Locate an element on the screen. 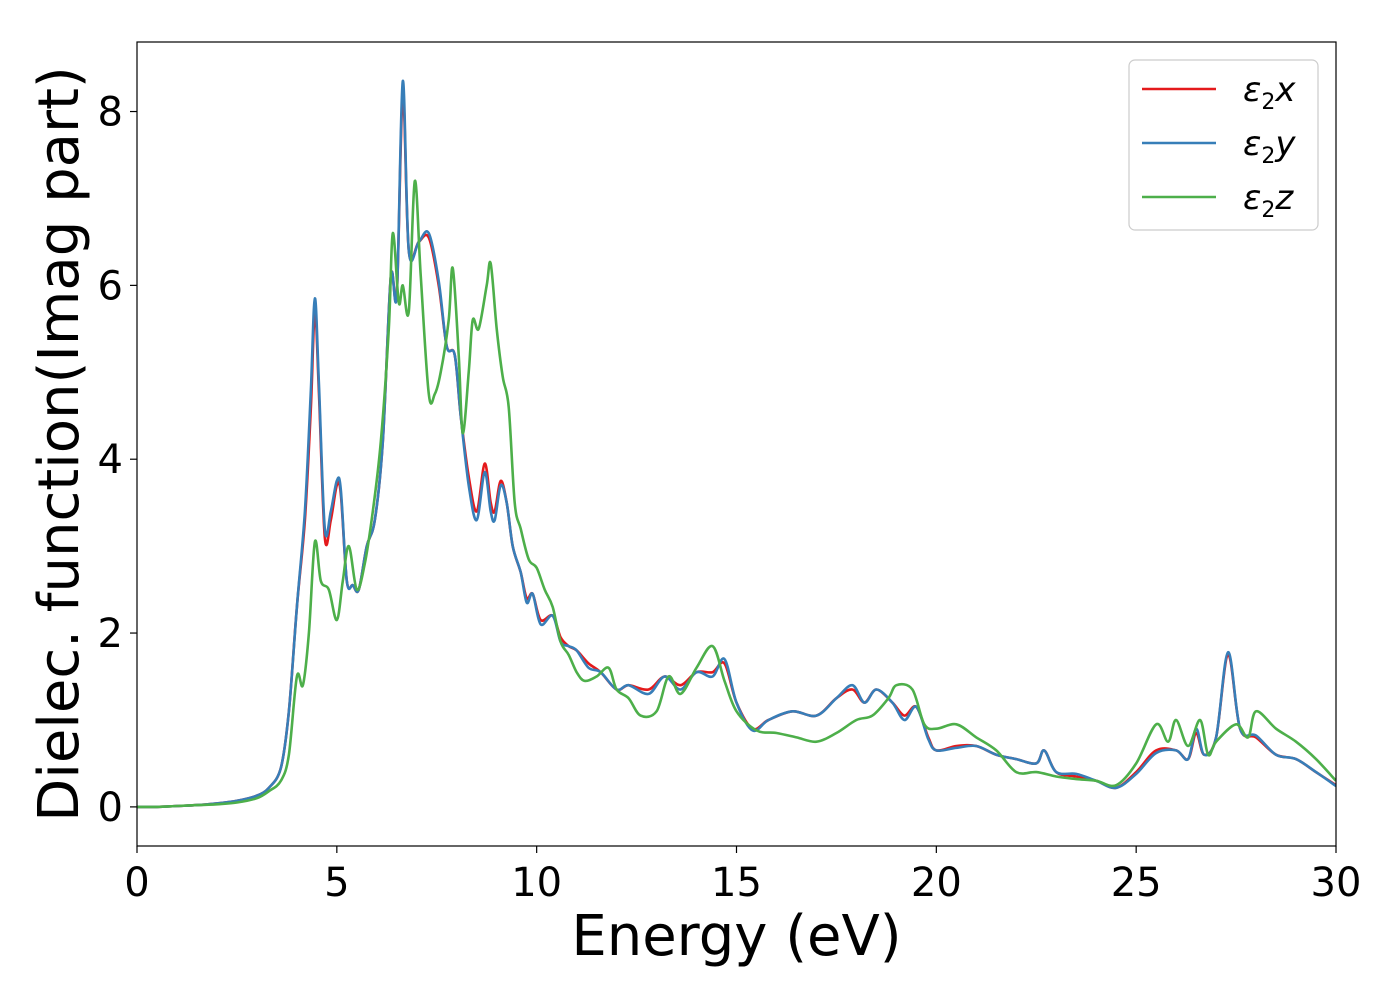  x-tick-label: 5 is located at coordinates (336, 883).